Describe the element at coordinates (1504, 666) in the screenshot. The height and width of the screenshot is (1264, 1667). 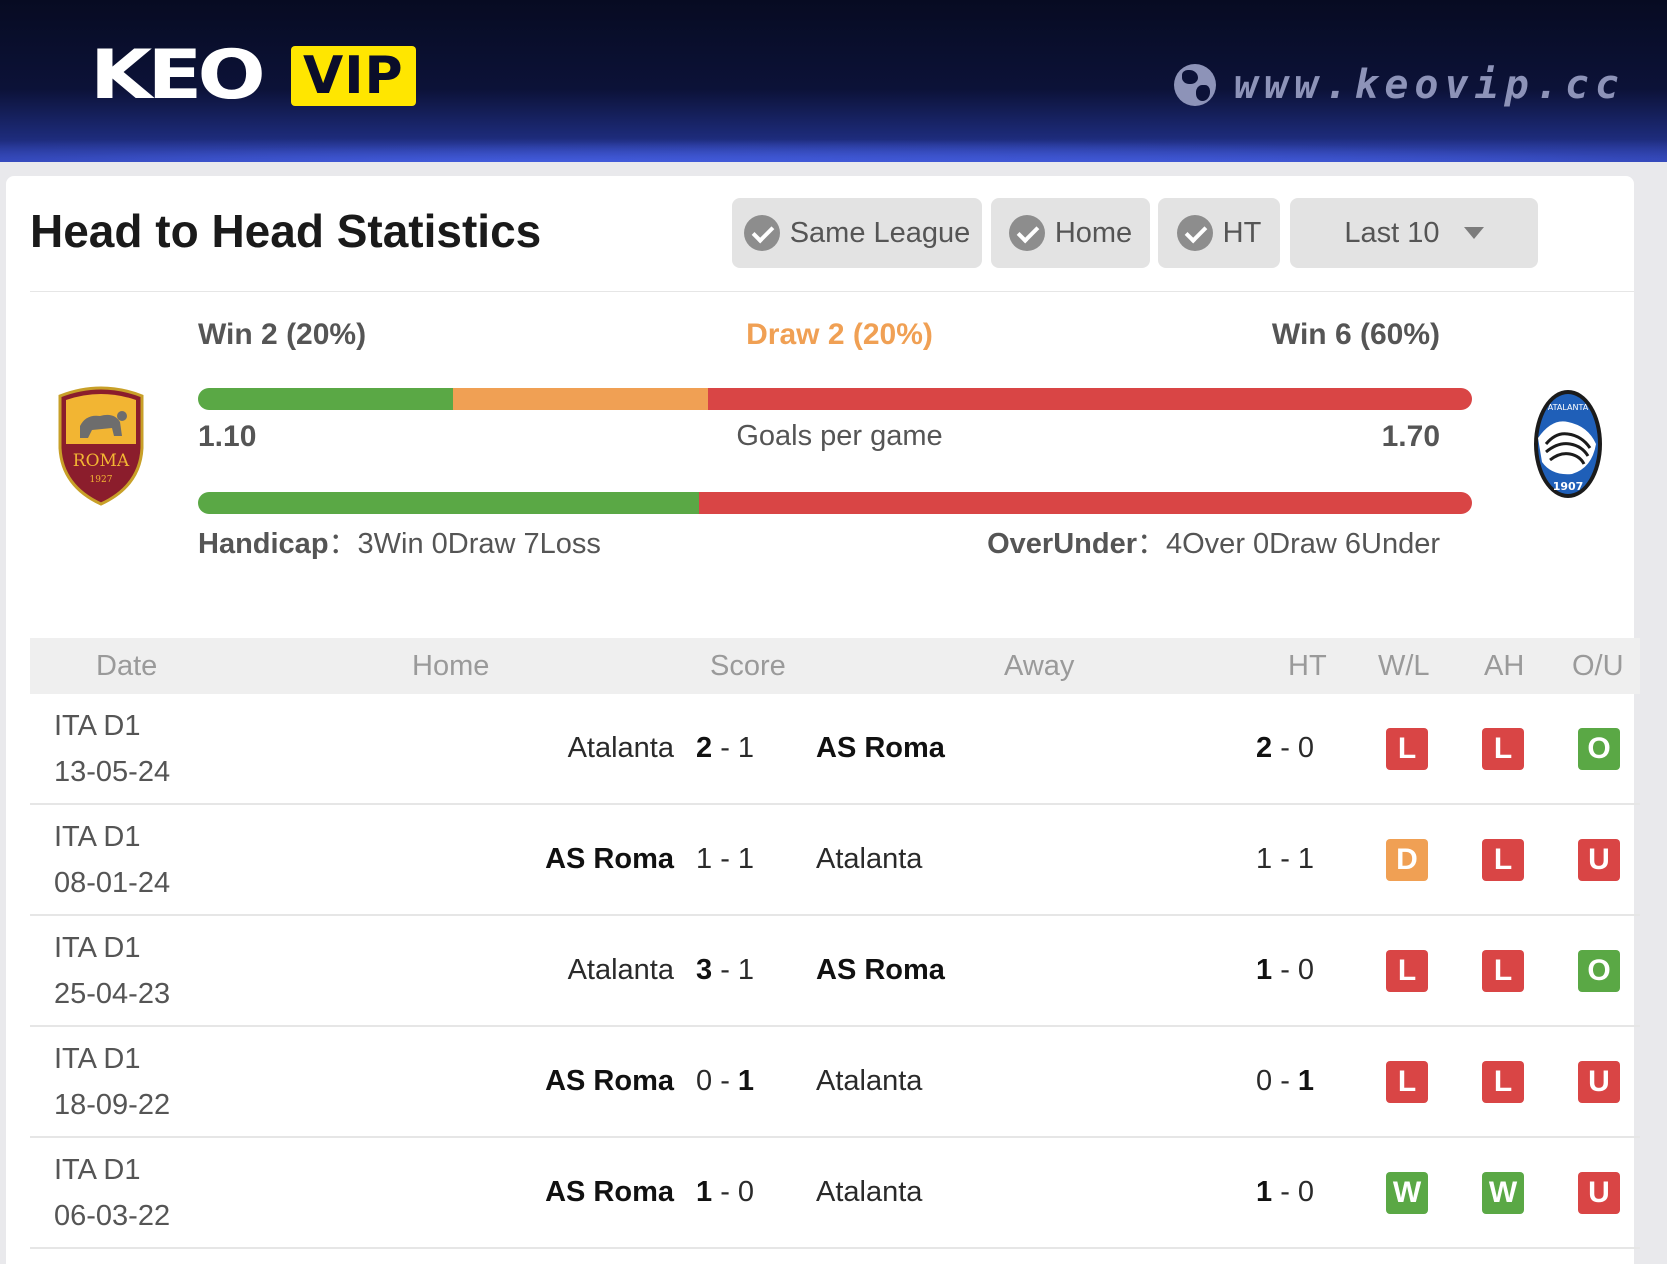
I see `col-ah: AH` at that location.